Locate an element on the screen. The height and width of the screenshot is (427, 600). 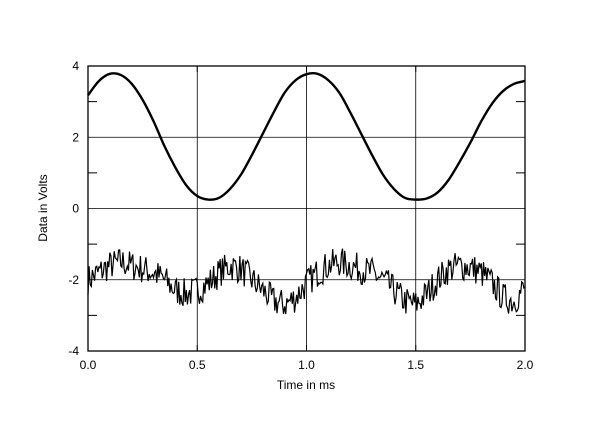
x-axis-title: Time in ms is located at coordinates (306, 385).